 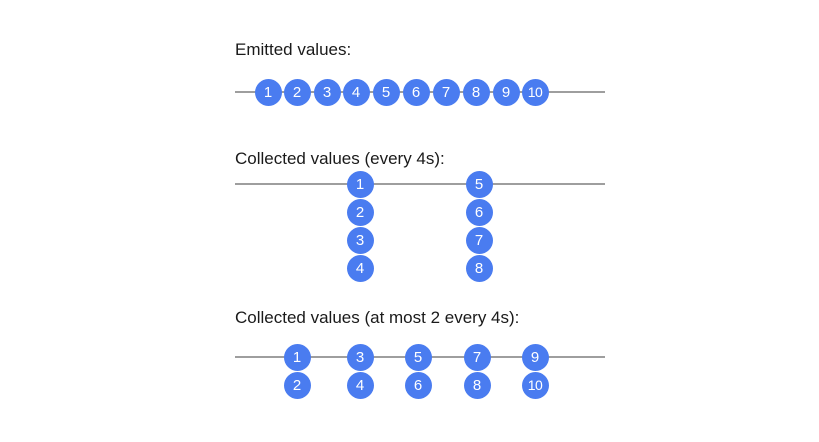 I want to click on collected-every-4s-timeline, so click(x=420, y=184).